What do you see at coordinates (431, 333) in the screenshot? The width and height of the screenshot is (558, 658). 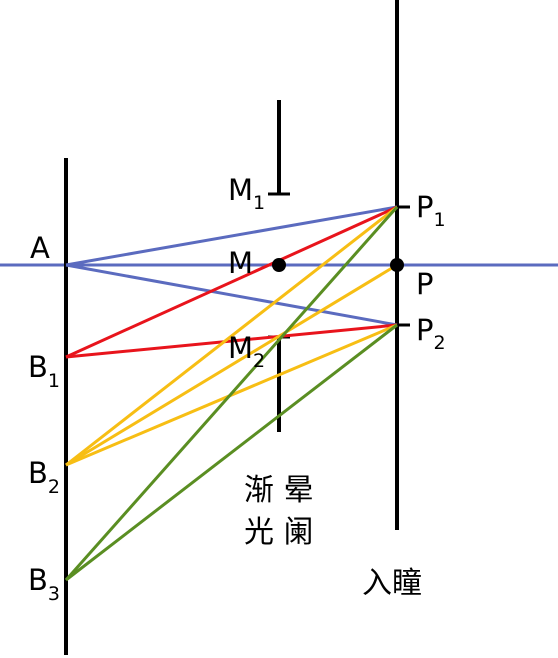 I see `label-P2: P2` at bounding box center [431, 333].